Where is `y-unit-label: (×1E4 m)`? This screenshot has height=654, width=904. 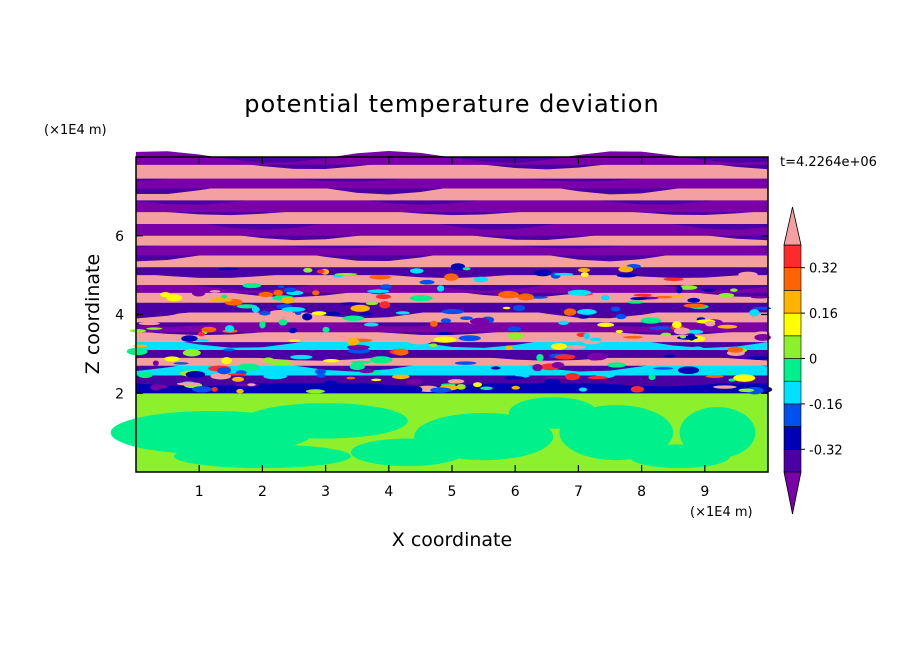 y-unit-label: (×1E4 m) is located at coordinates (75, 130).